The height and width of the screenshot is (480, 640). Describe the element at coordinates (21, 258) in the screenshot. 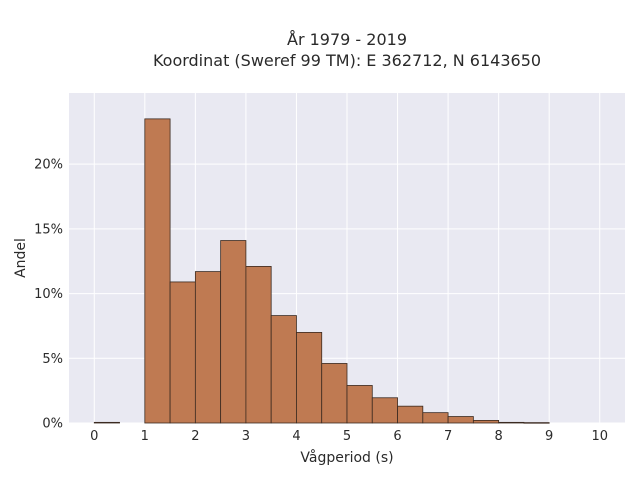

I see `y-axis-label: Andel` at that location.